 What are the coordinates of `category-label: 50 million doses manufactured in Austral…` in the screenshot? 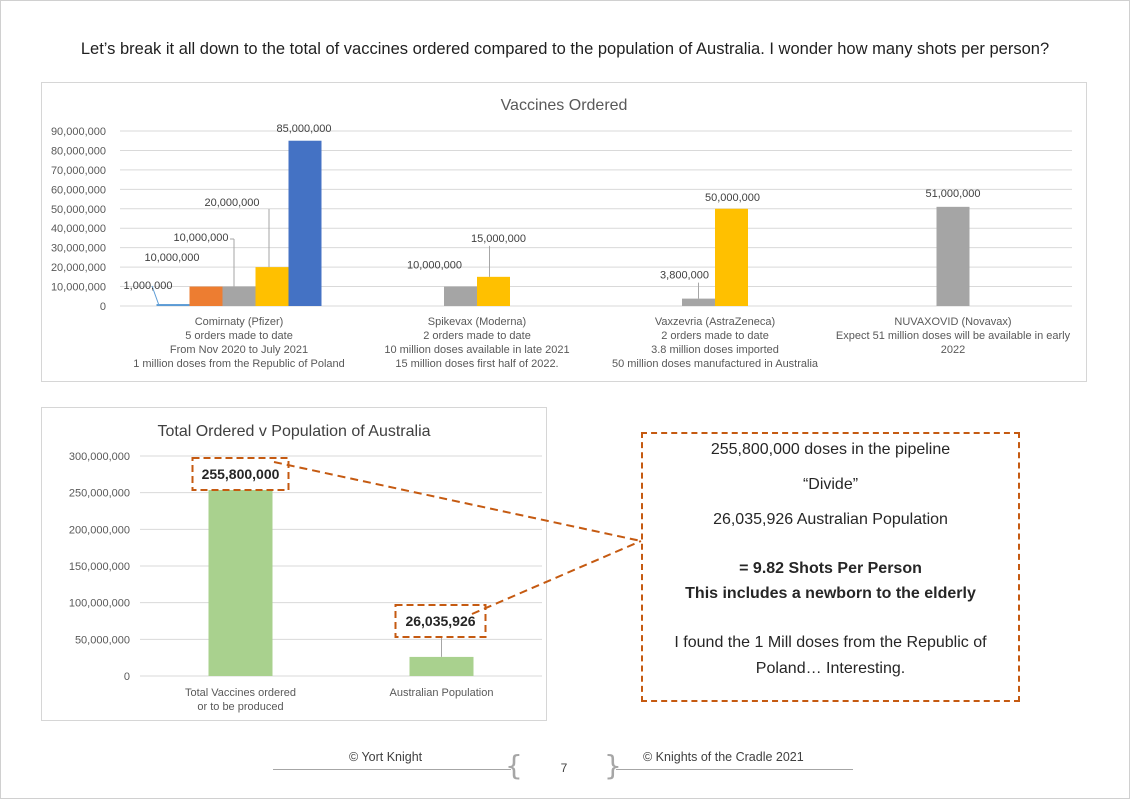 It's located at (715, 364).